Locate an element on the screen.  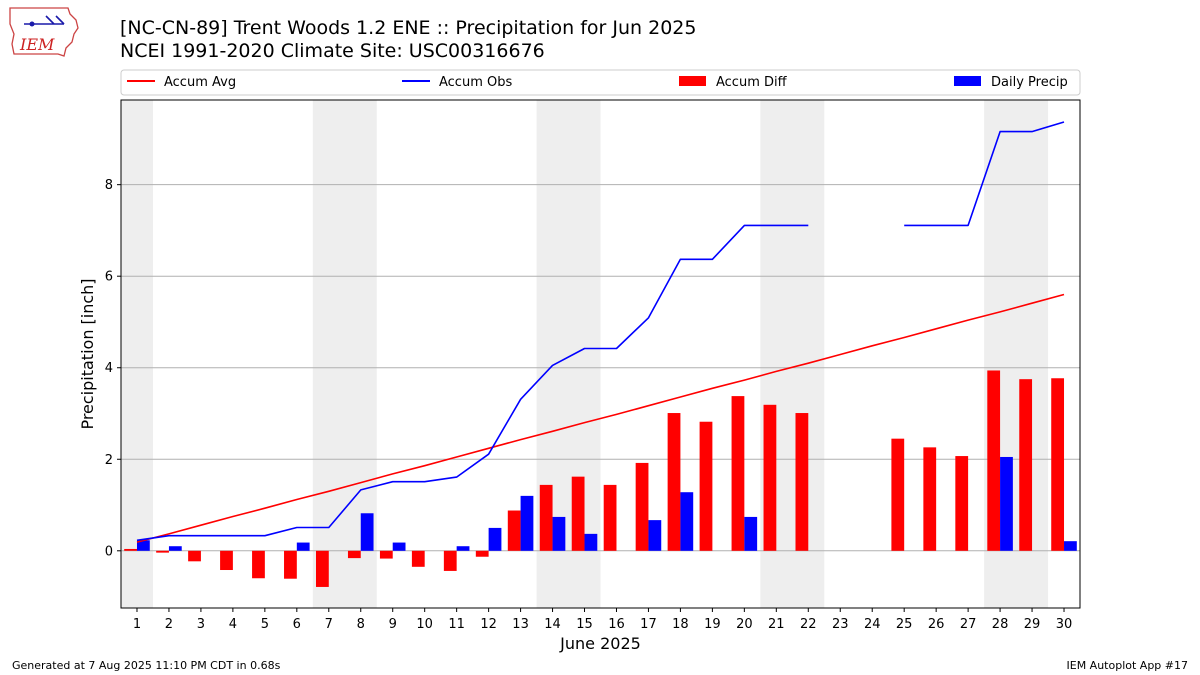
x-tick-label: 23 is located at coordinates (840, 624).